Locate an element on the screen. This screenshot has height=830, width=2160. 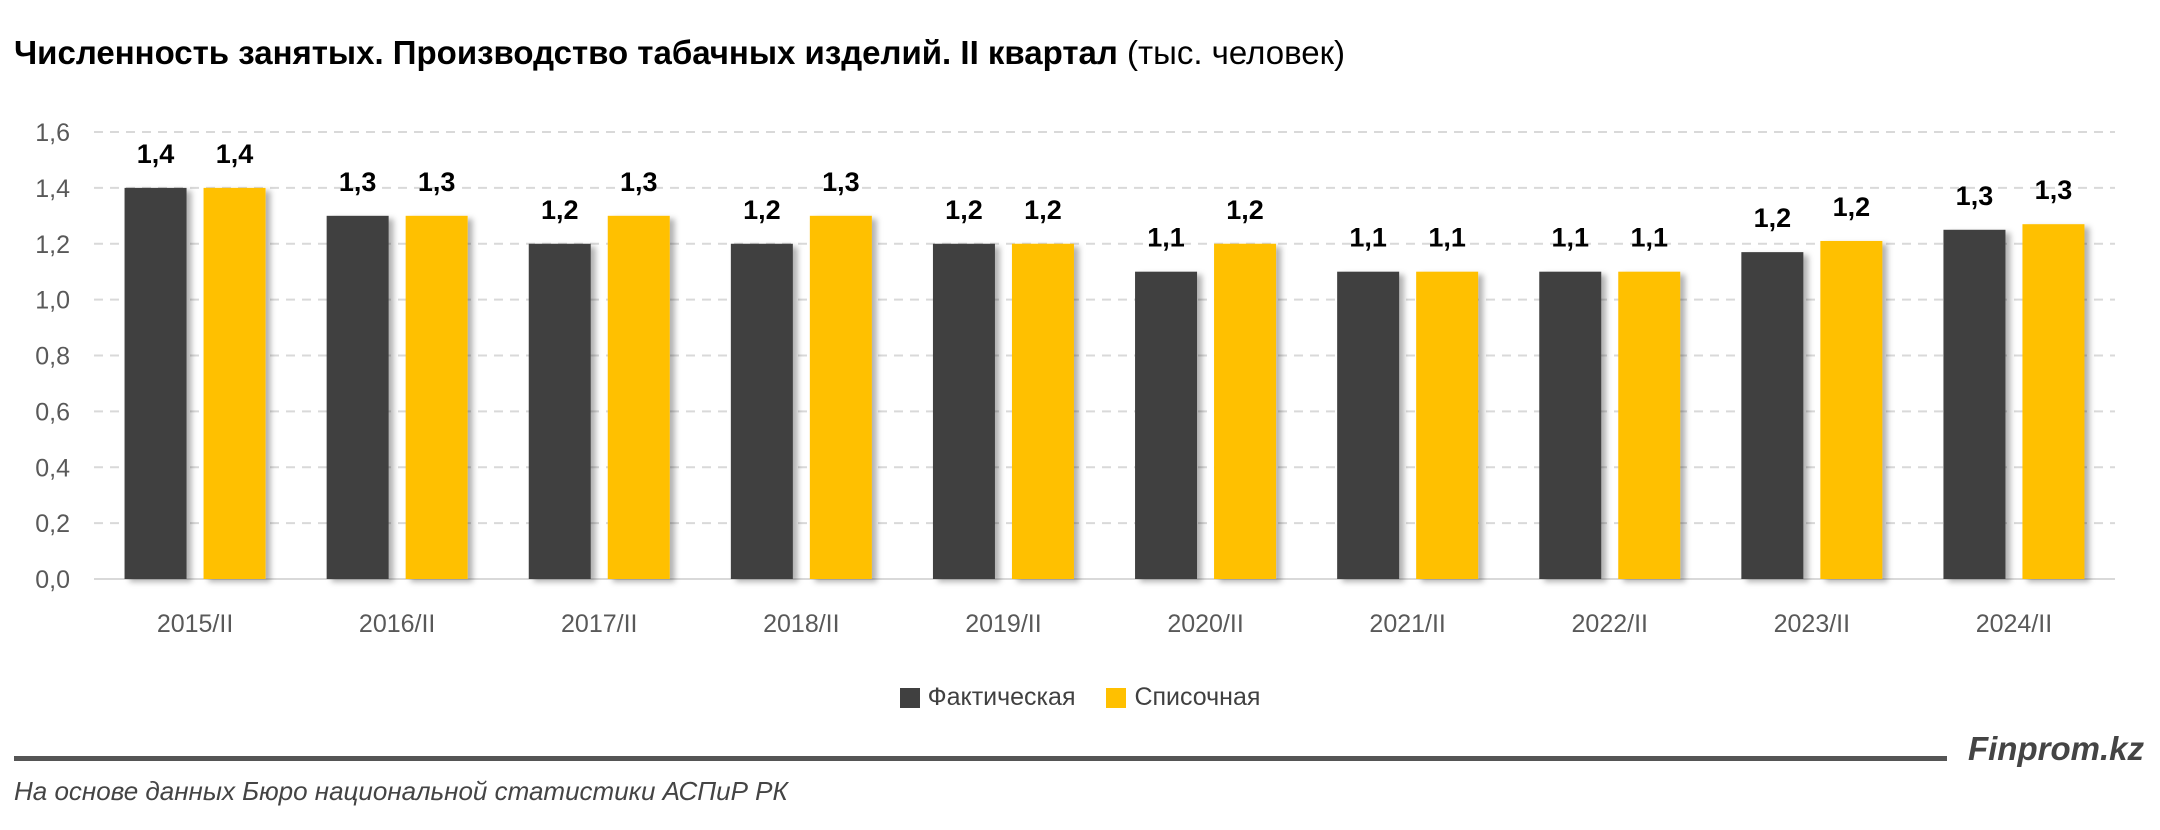
brand-logo: Finprom.kz is located at coordinates (2055, 748).